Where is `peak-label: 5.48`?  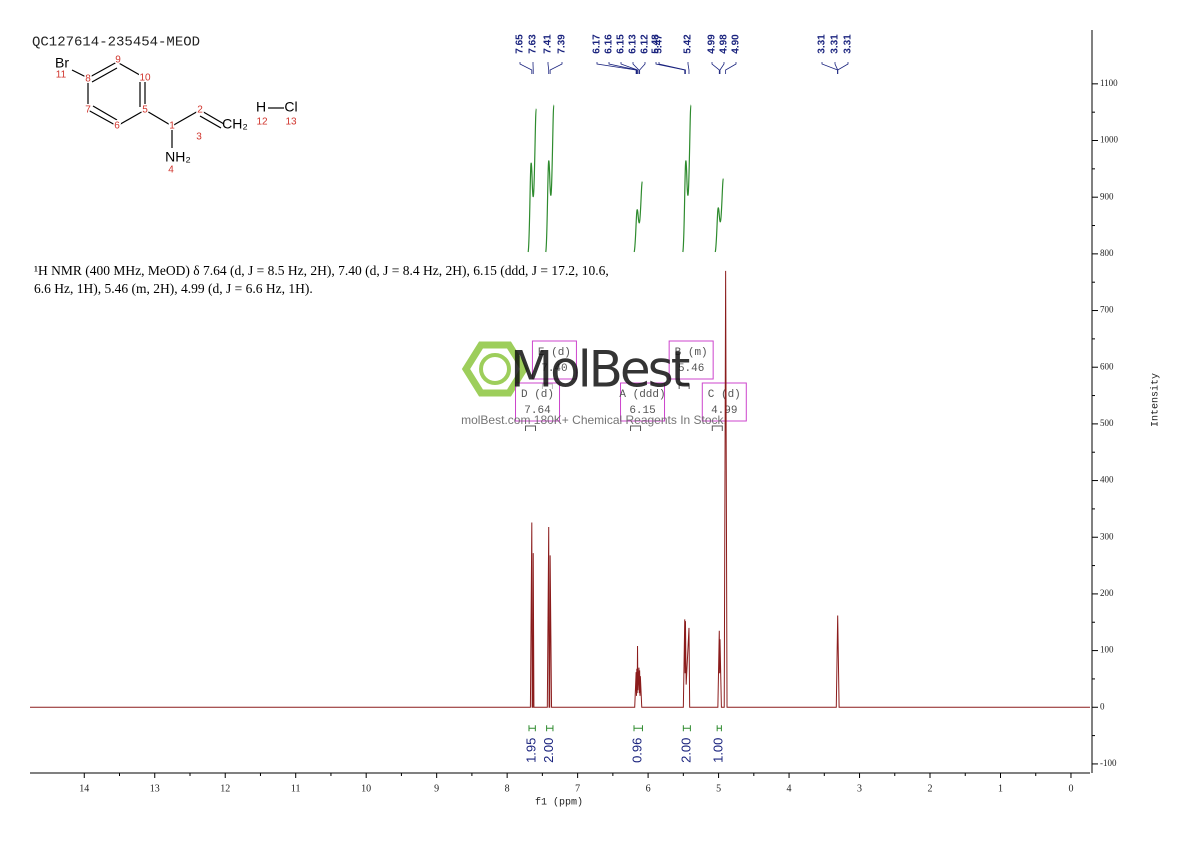
peak-label: 5.48 is located at coordinates (656, 44).